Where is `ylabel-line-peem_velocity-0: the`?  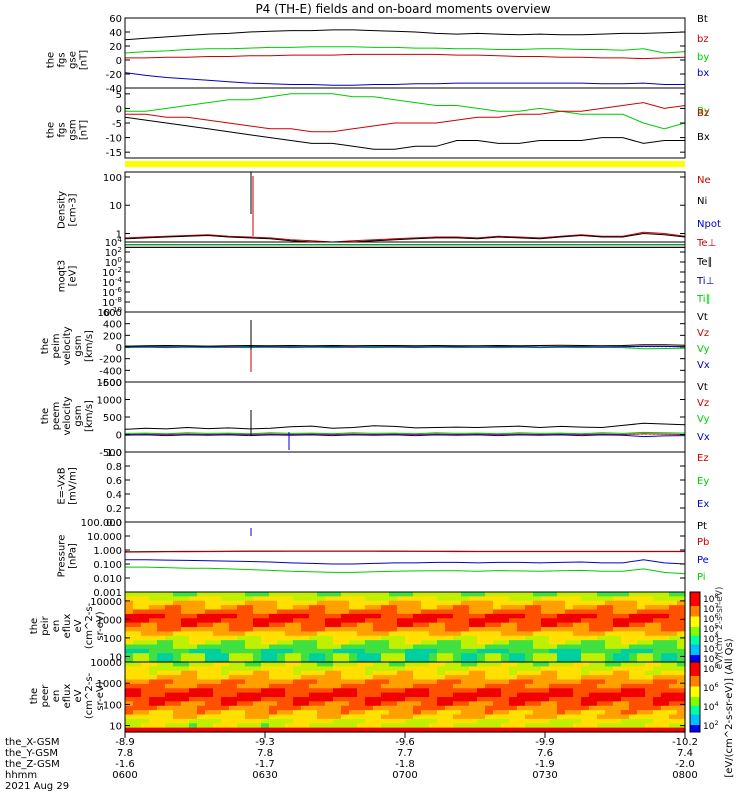 ylabel-line-peem_velocity-0: the is located at coordinates (45, 416).